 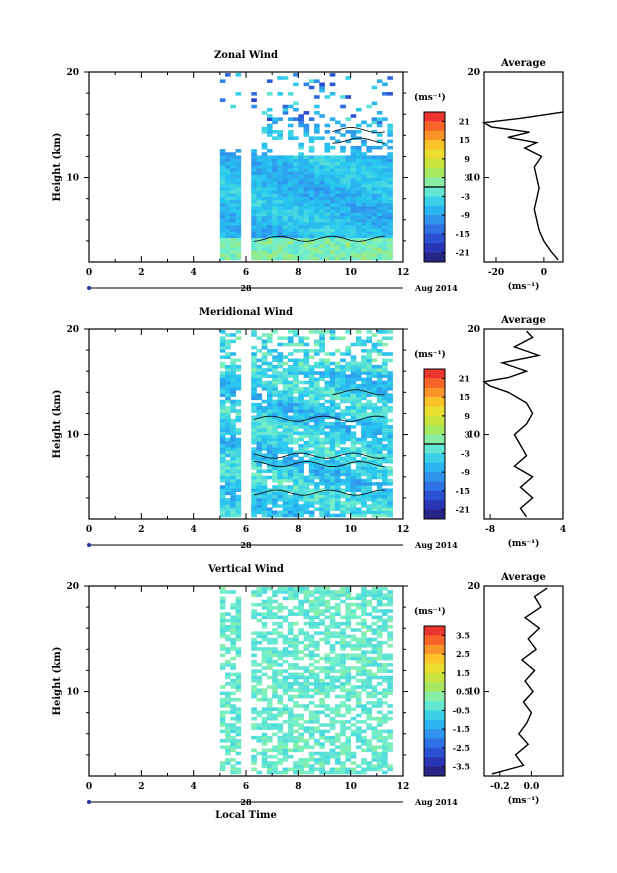 What do you see at coordinates (434, 411) in the screenshot?
I see `colorbar-segment` at bounding box center [434, 411].